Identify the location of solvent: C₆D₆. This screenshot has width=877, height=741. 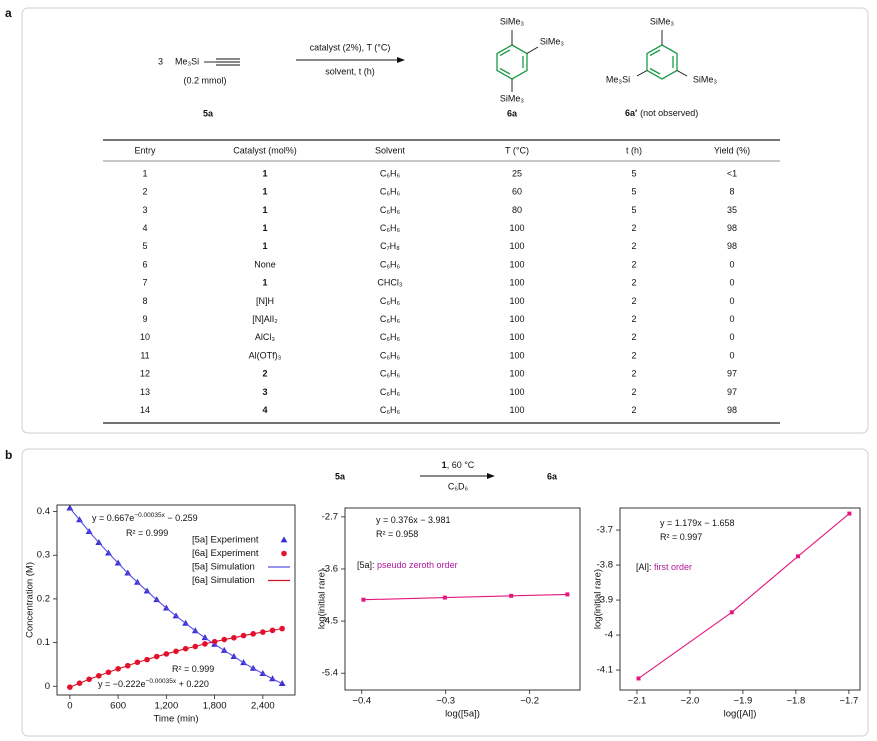
(458, 486).